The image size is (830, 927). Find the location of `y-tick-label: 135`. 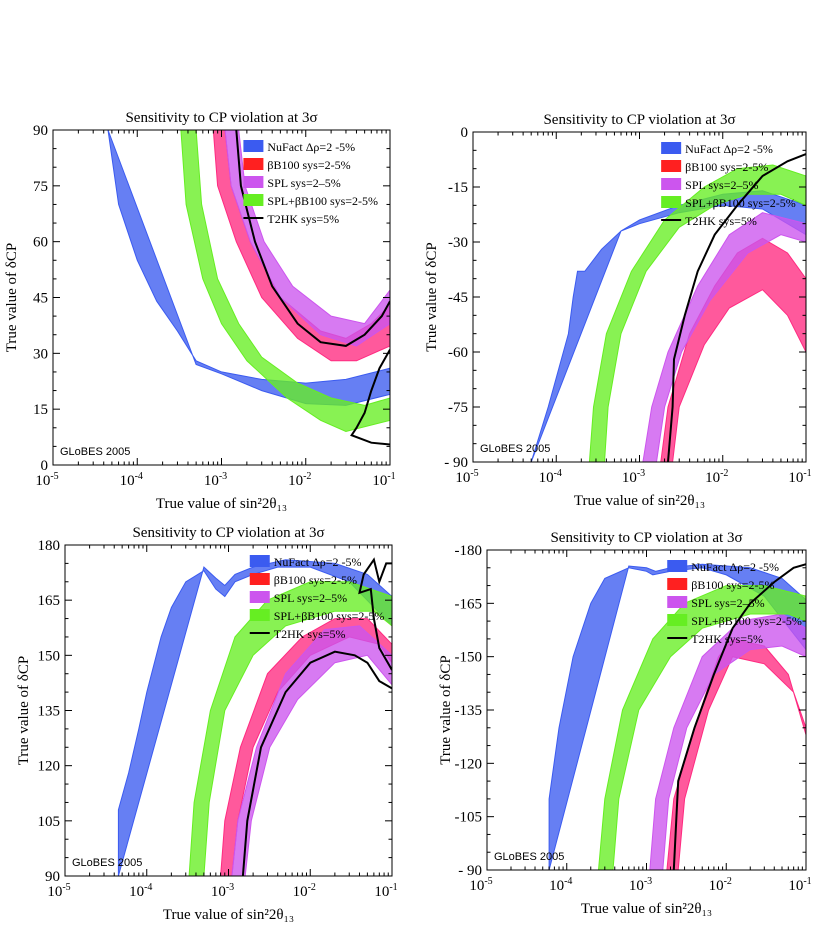

y-tick-label: 135 is located at coordinates (49, 712).